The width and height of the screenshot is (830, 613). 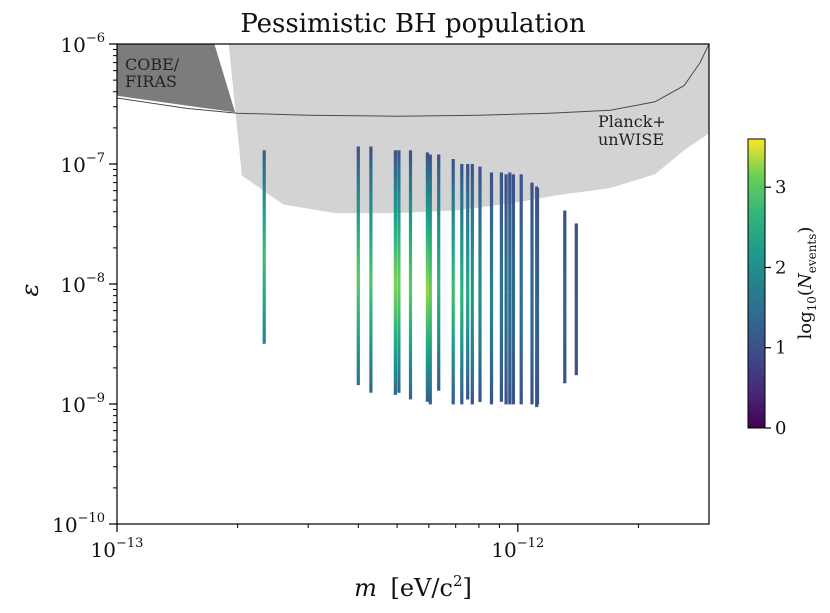 What do you see at coordinates (805, 281) in the screenshot?
I see `colorbar-label-var: N` at bounding box center [805, 281].